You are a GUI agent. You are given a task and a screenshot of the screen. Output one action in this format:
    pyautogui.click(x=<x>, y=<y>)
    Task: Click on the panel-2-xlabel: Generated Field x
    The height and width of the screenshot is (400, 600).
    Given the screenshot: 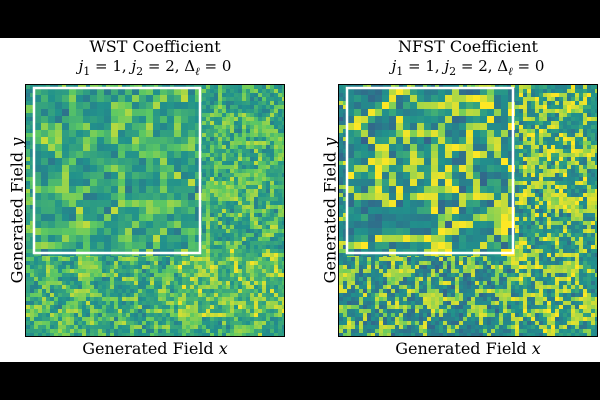 What is the action you would take?
    pyautogui.click(x=468, y=348)
    